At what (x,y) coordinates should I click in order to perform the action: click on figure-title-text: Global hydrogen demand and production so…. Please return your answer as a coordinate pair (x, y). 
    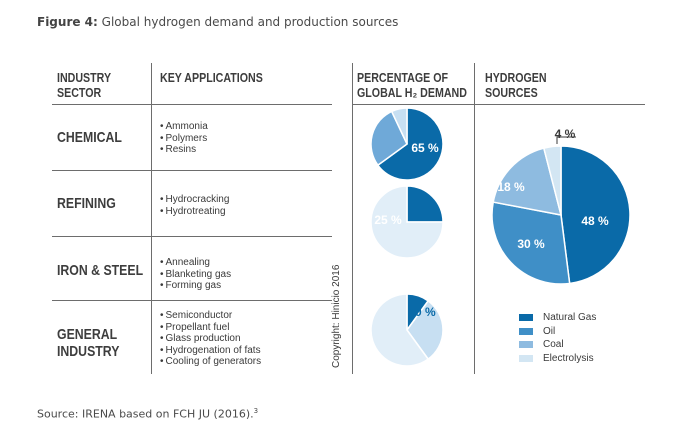
    Looking at the image, I should click on (250, 22).